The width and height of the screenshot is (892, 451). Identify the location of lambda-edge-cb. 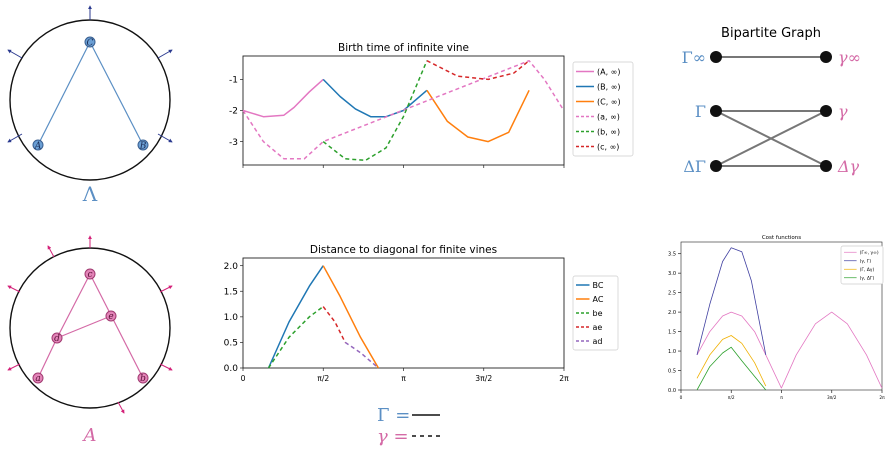
(116, 93).